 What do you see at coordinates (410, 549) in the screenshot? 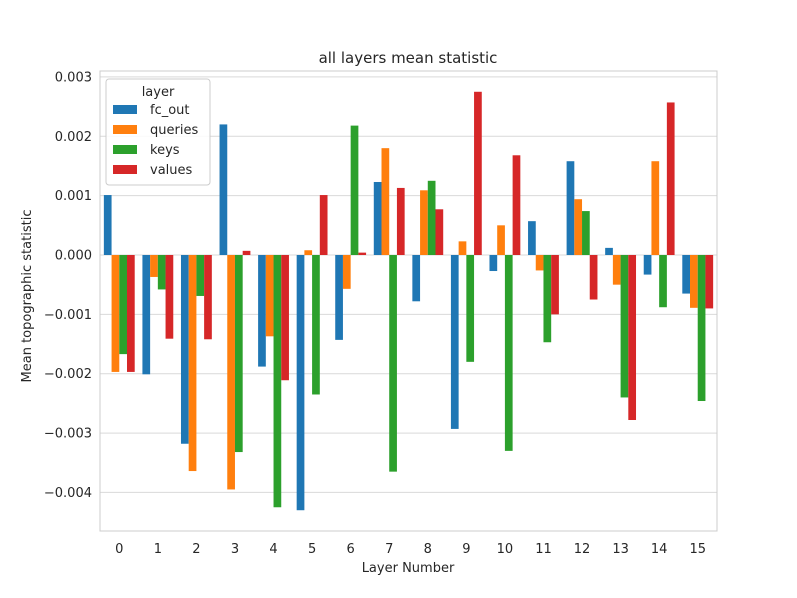
I see `x-tick-labels: 0 1 2 3 4 5 6 7 8 9 10 11 12 13 14 15` at bounding box center [410, 549].